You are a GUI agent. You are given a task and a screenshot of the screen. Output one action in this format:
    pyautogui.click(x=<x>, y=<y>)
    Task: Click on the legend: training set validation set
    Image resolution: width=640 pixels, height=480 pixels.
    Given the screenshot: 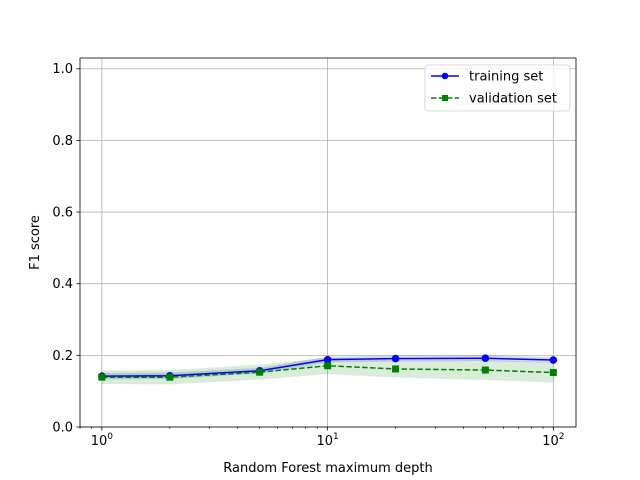 What is the action you would take?
    pyautogui.click(x=497, y=88)
    